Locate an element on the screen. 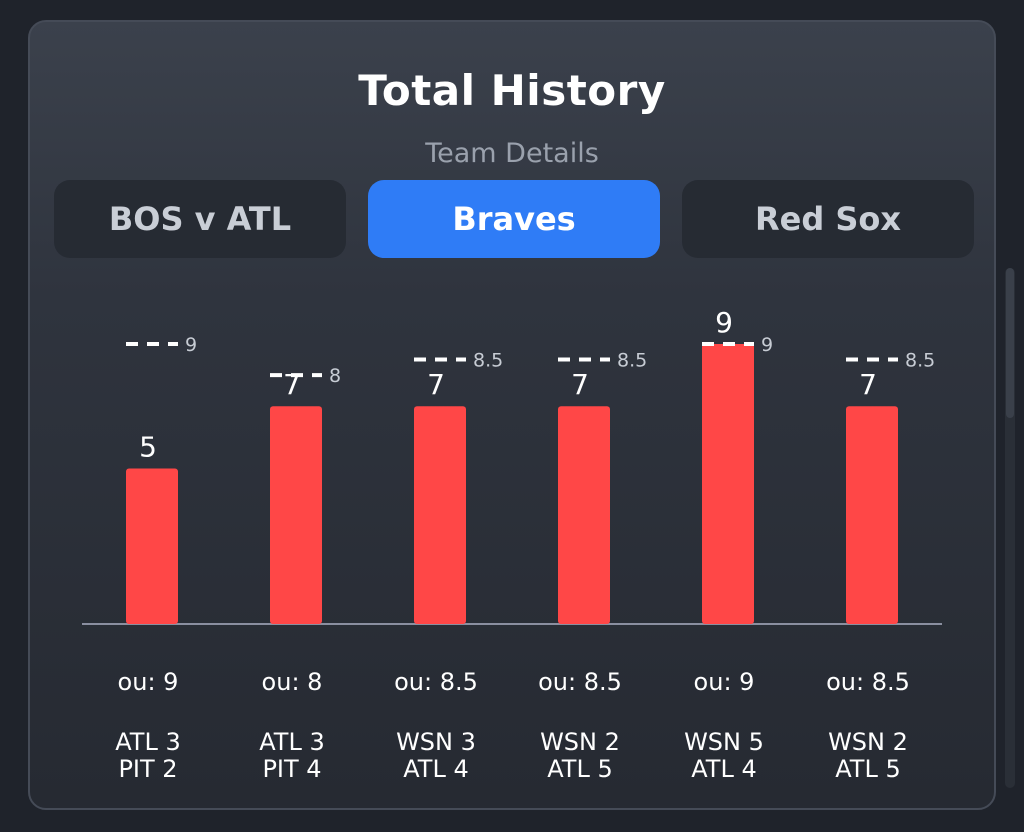 Image resolution: width=1024 pixels, height=832 pixels. ou-label: ou: 8 is located at coordinates (292, 682).